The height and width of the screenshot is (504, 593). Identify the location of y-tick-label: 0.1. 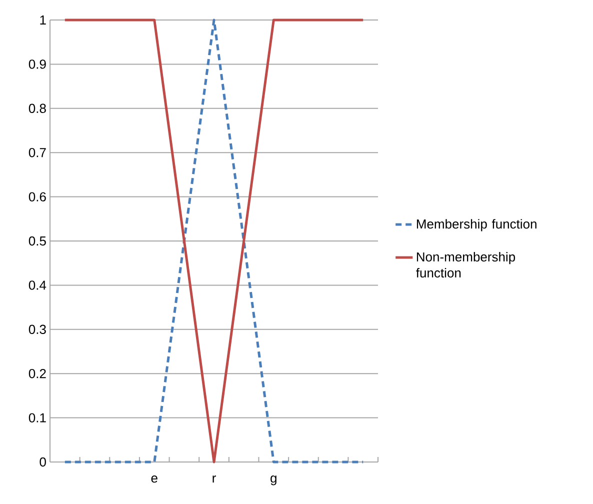
(37, 417).